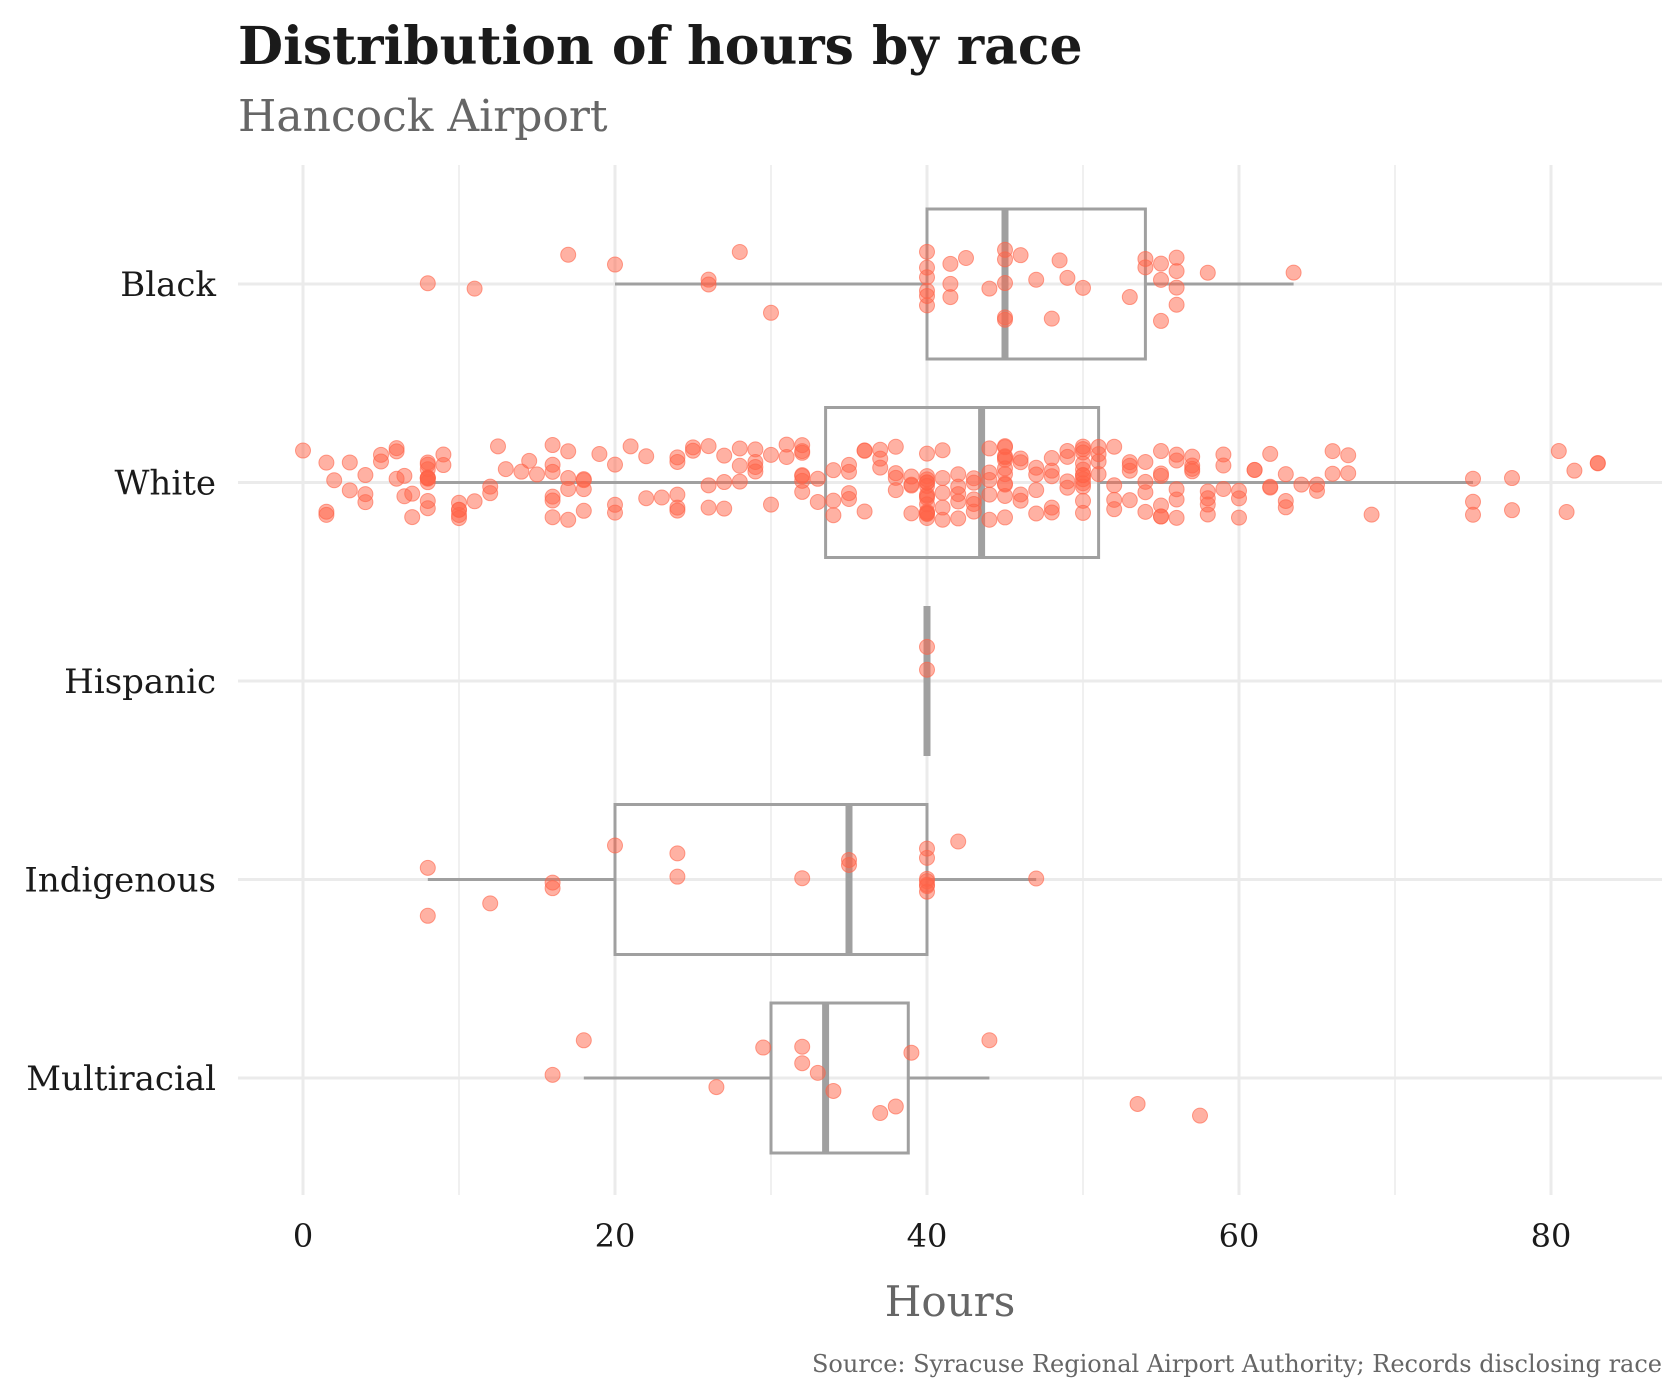  I want to click on x-tick-label: 20, so click(615, 1236).